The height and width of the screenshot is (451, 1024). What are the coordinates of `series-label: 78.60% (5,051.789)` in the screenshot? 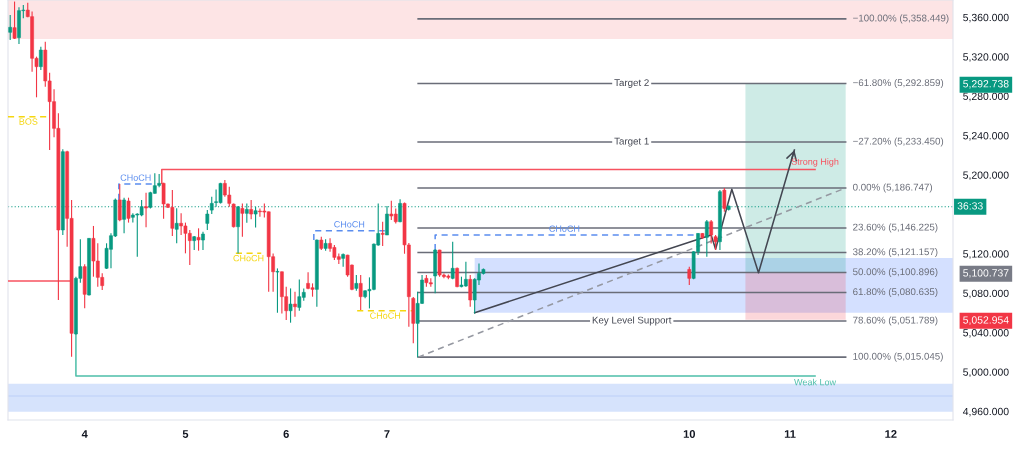 It's located at (895, 321).